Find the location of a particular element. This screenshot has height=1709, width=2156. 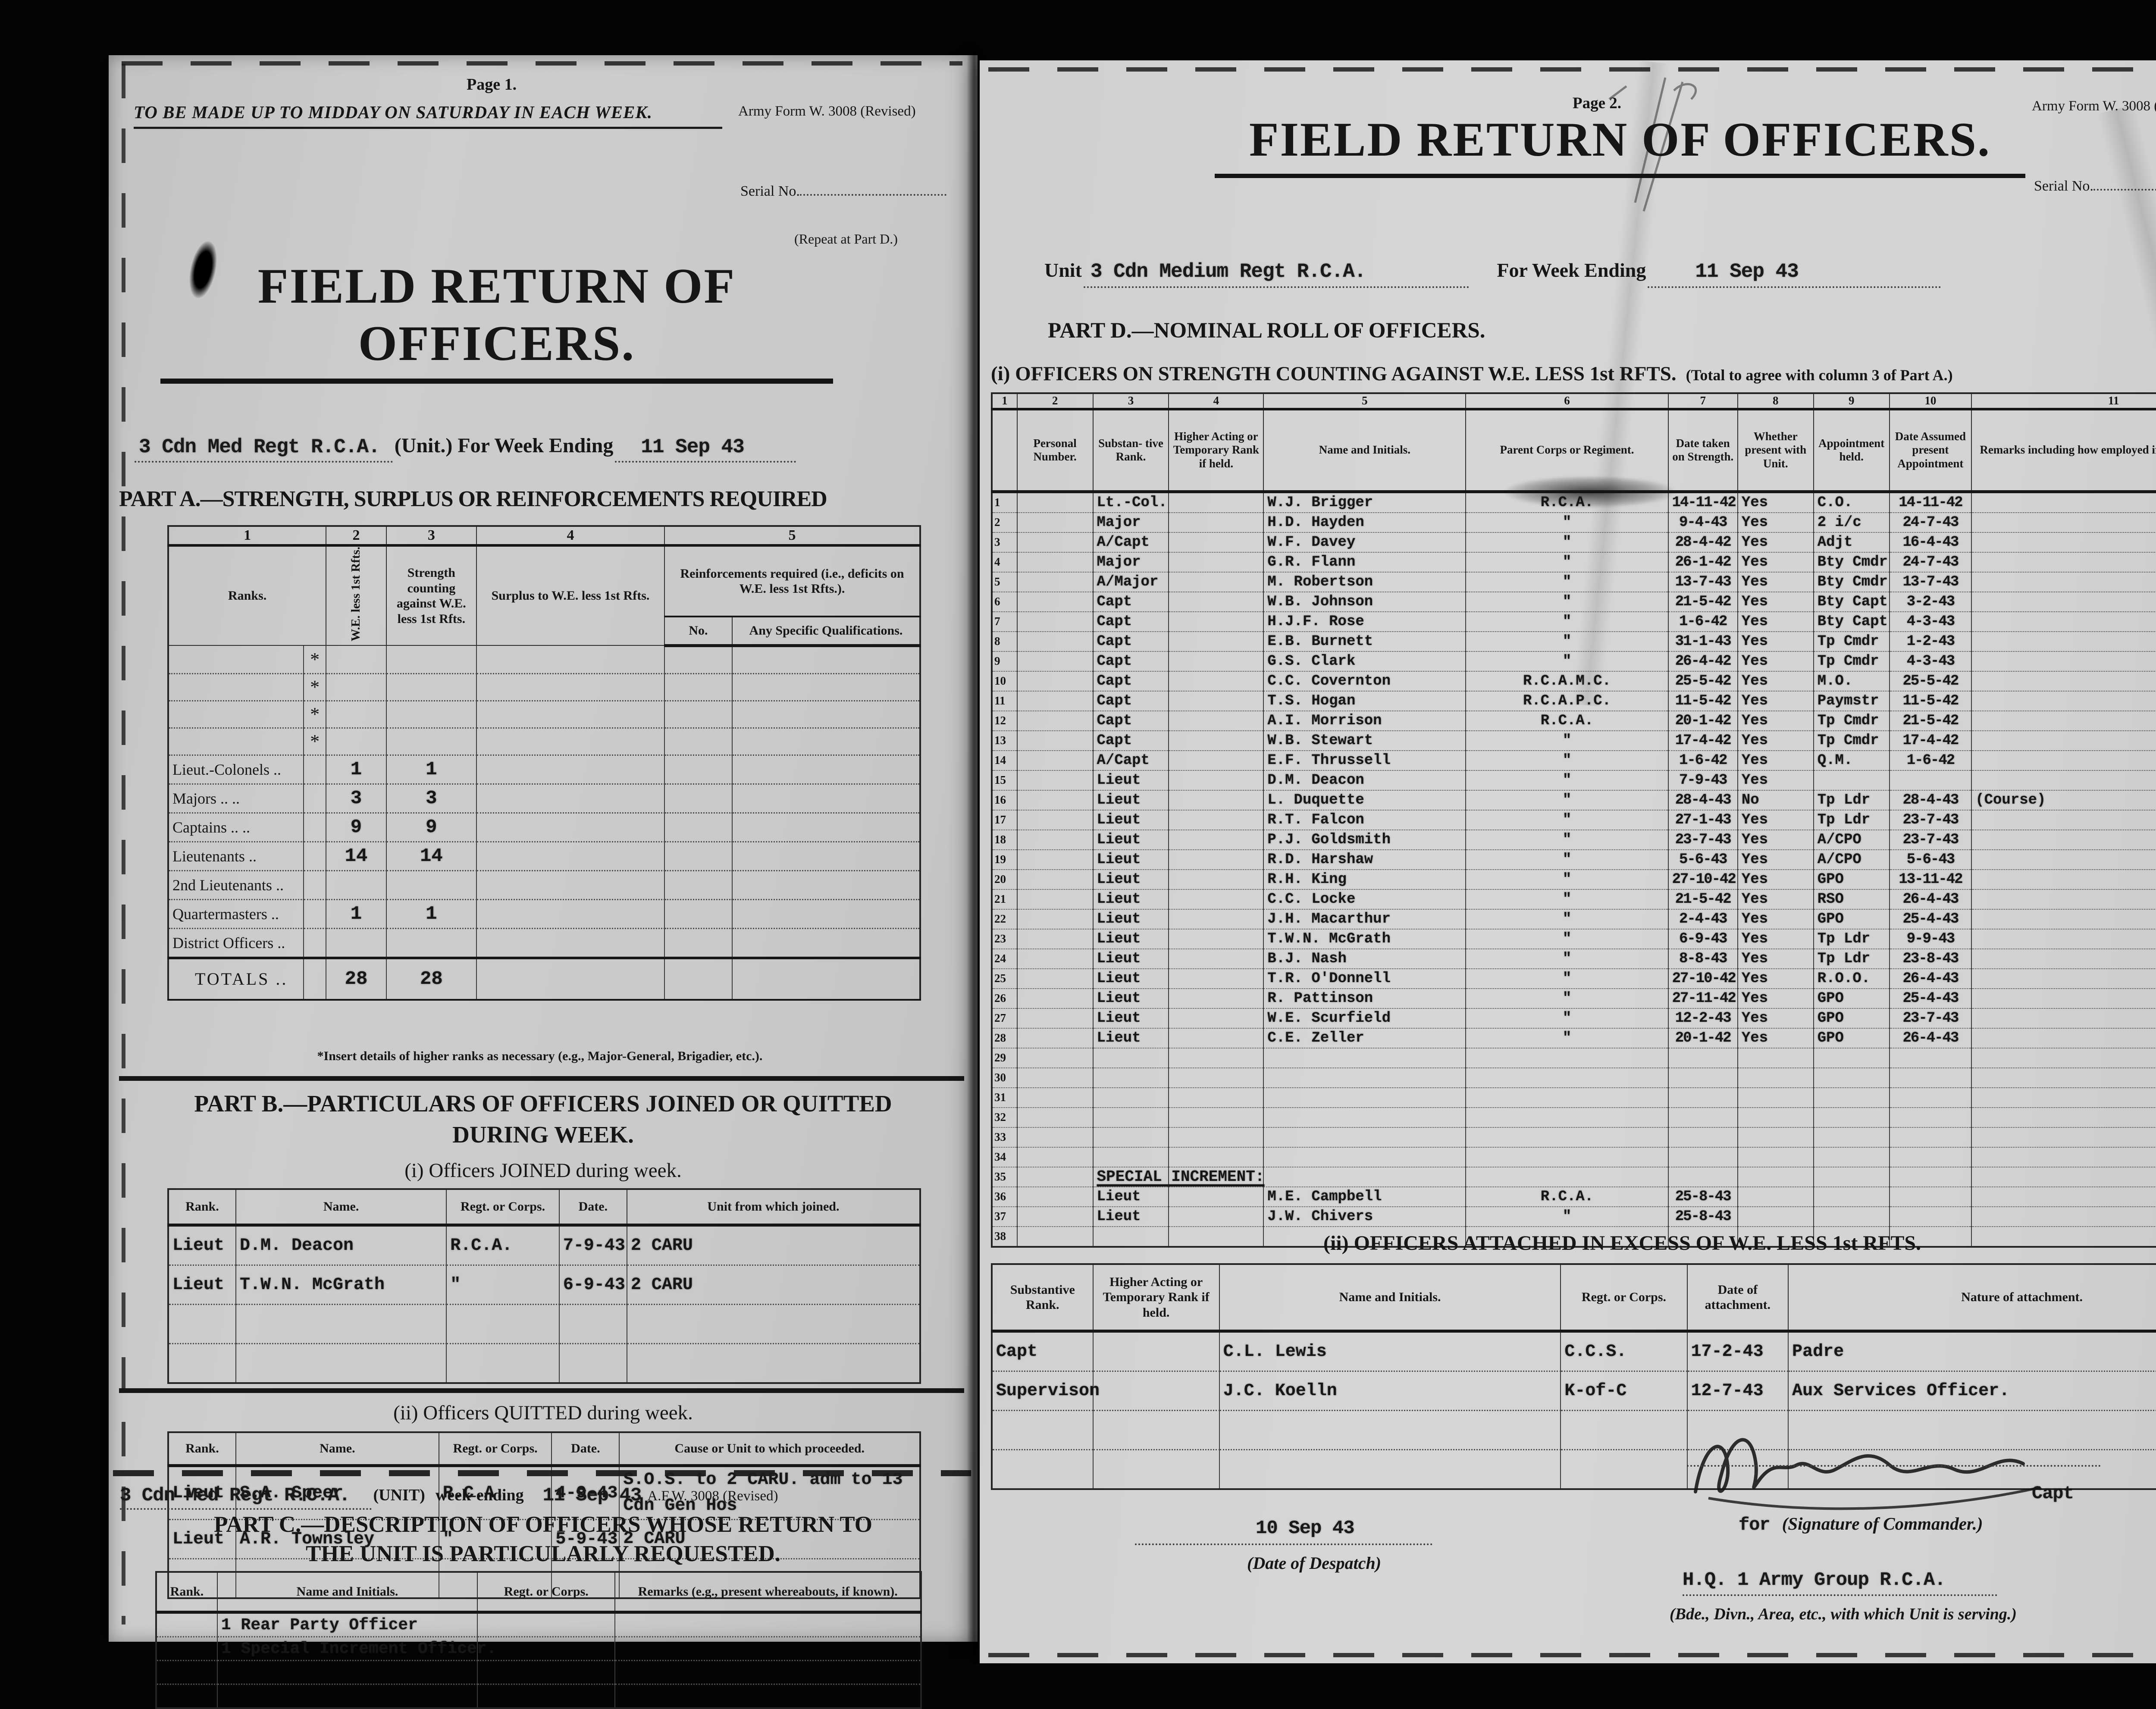

table-row: 28 Lieut C.E. Zeller " 20-1-42 Yes GPO 26-4-43 is located at coordinates (1573, 1038).